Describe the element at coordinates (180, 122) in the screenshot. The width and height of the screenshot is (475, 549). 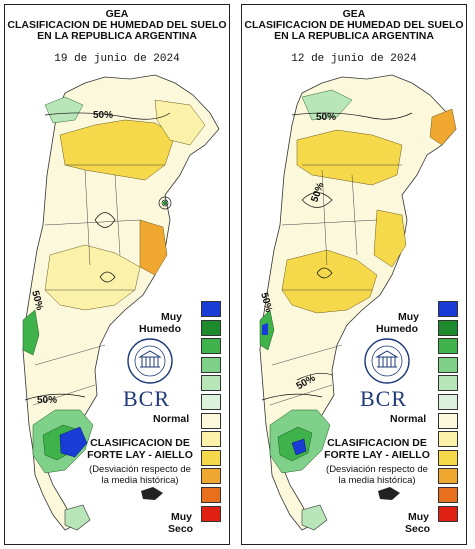
I see `light-zone-ne` at that location.